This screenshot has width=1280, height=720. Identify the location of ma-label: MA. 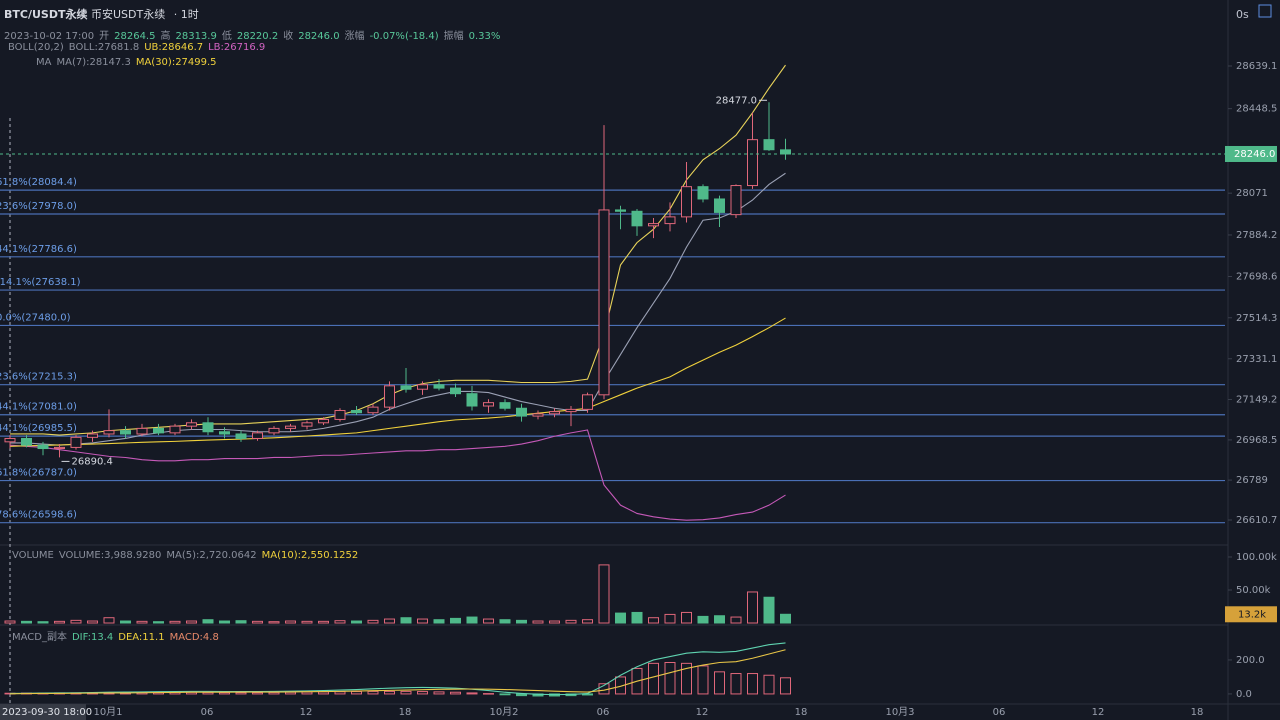
(44, 62).